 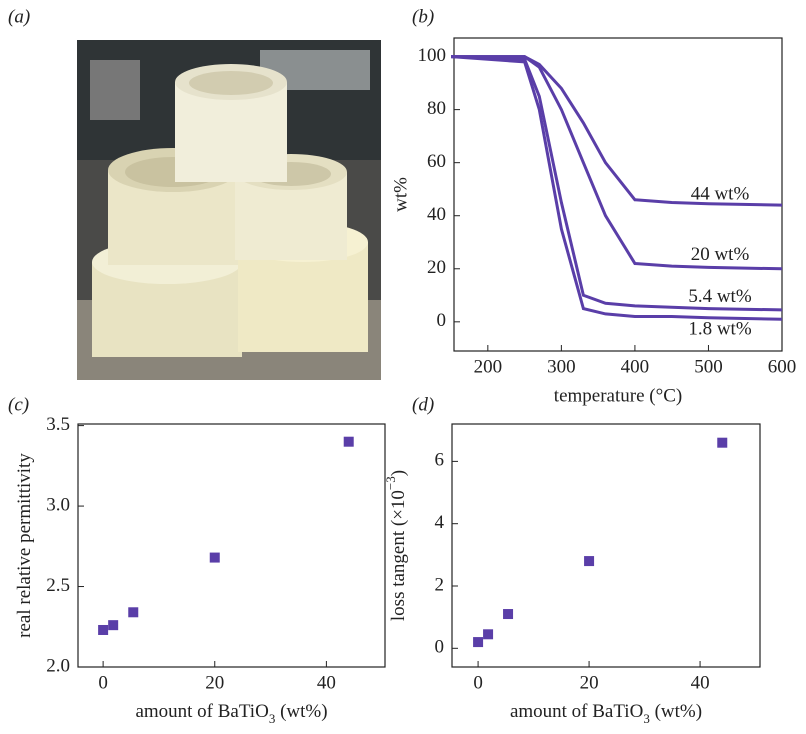 I want to click on y-tick-label: 100, so click(x=432, y=55).